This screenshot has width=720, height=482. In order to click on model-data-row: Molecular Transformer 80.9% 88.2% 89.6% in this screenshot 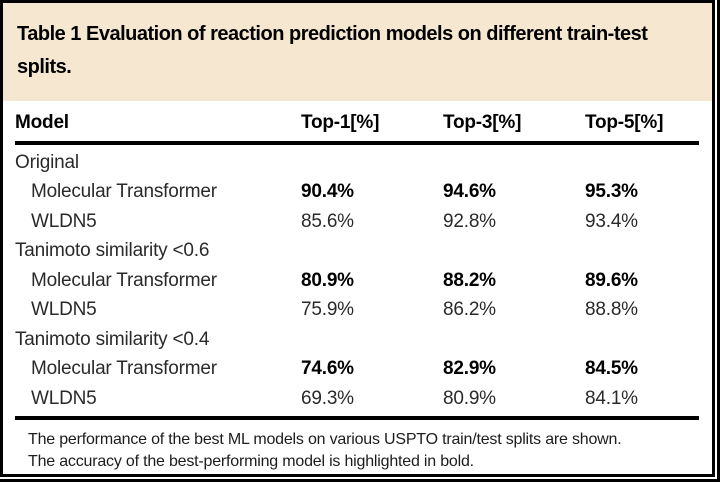, I will do `click(357, 281)`.